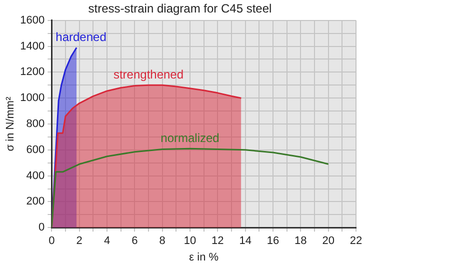  What do you see at coordinates (180, 9) in the screenshot?
I see `chart-title: stress-strain diagram for C45 steel` at bounding box center [180, 9].